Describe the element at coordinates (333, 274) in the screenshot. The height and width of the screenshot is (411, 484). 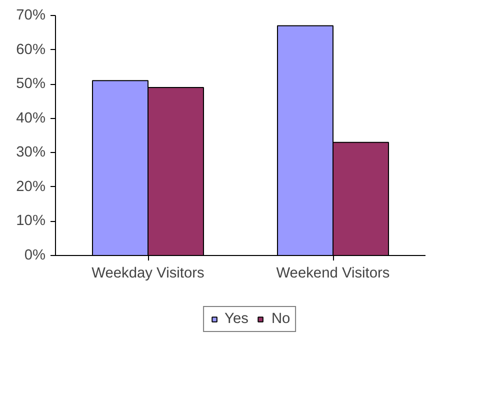
I see `x-tick-label: Weekend Visitors` at that location.